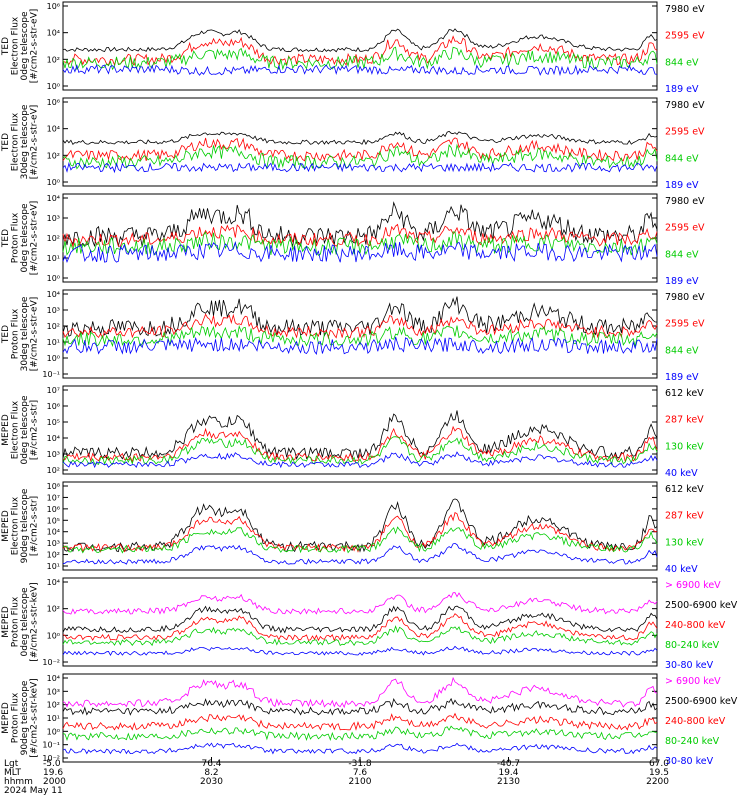  What do you see at coordinates (53, 6) in the screenshot?
I see `panel-1-ytick-label: 10⁶` at bounding box center [53, 6].